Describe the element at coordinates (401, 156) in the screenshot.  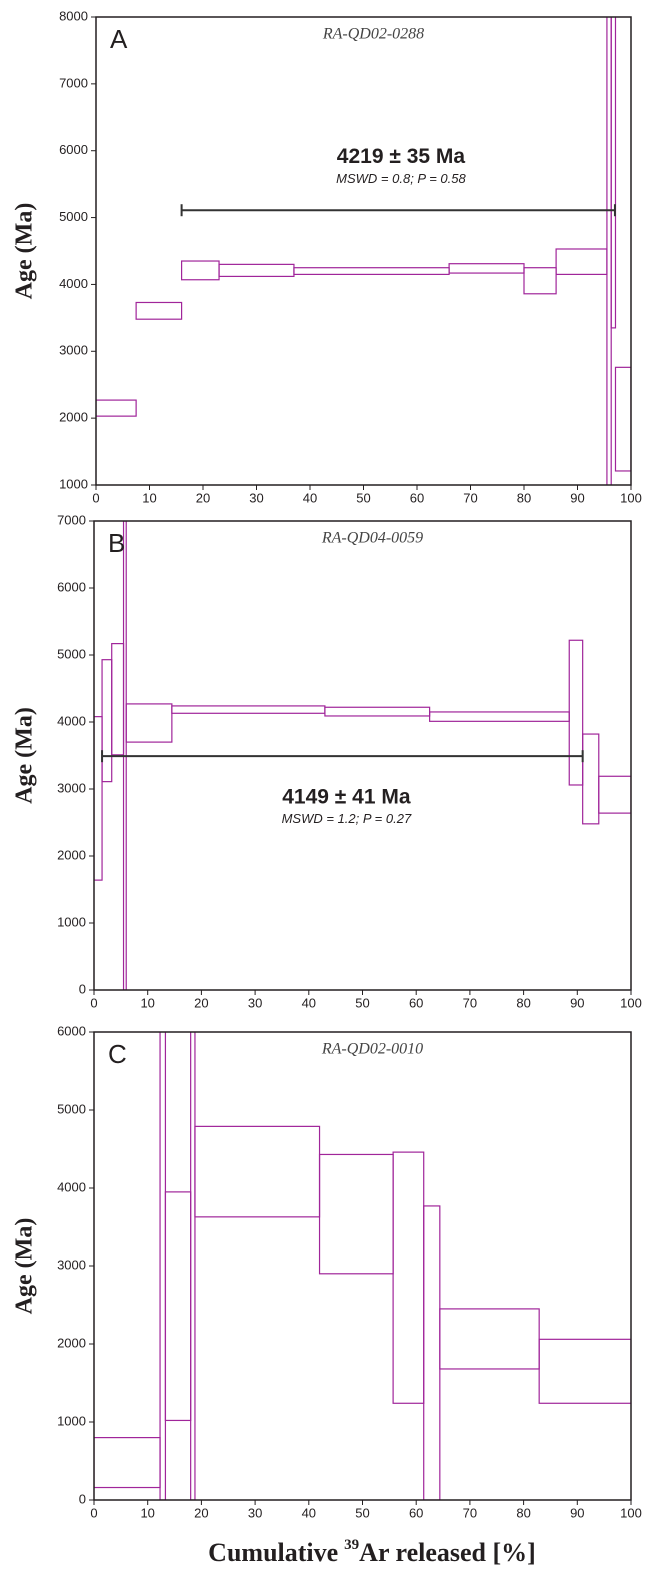
I see `plateau-age: 4219 ± 35 Ma` at that location.